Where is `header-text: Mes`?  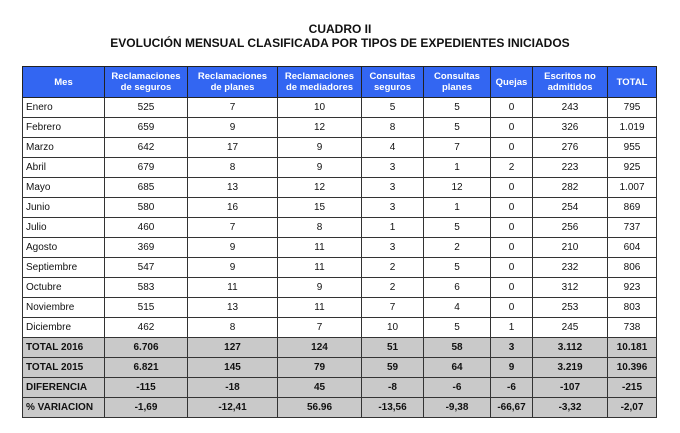 header-text: Mes is located at coordinates (63, 82).